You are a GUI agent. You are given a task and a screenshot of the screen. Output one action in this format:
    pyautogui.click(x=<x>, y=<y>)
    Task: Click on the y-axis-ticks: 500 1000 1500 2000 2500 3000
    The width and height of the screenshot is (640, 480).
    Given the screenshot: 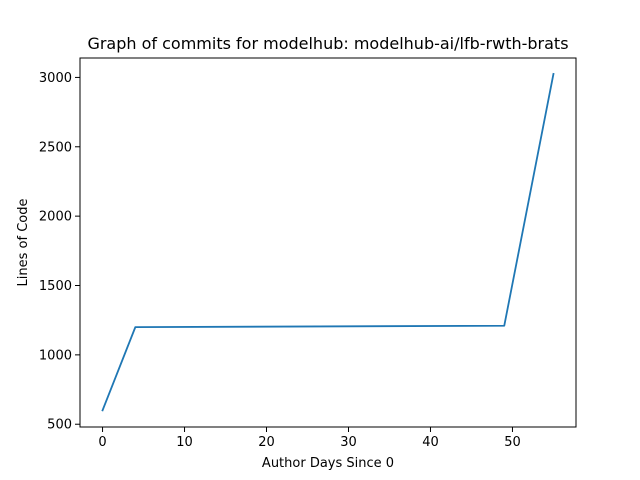 What is the action you would take?
    pyautogui.click(x=59, y=252)
    